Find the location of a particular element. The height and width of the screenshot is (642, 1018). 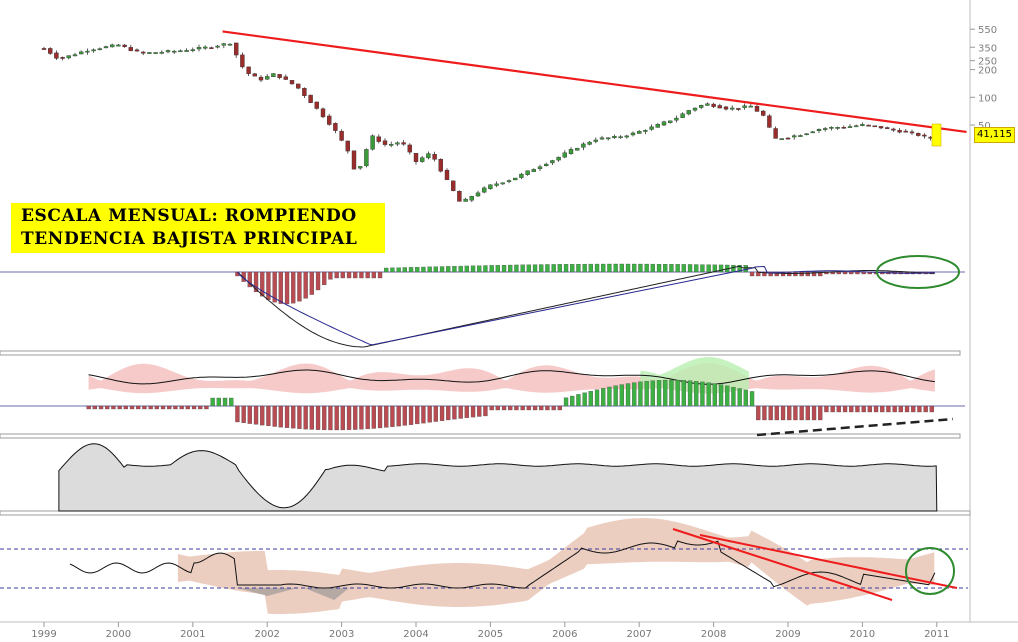

bollinger-band-fill is located at coordinates (556, 566).